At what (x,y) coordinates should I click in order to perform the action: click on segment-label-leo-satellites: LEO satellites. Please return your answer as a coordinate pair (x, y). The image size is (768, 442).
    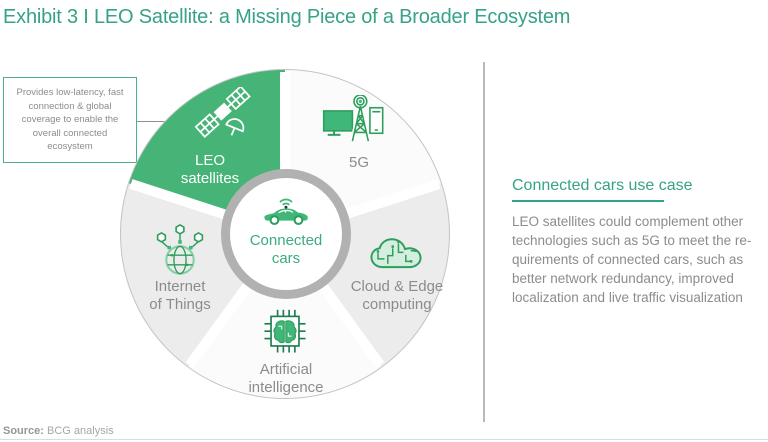
    Looking at the image, I should click on (210, 169).